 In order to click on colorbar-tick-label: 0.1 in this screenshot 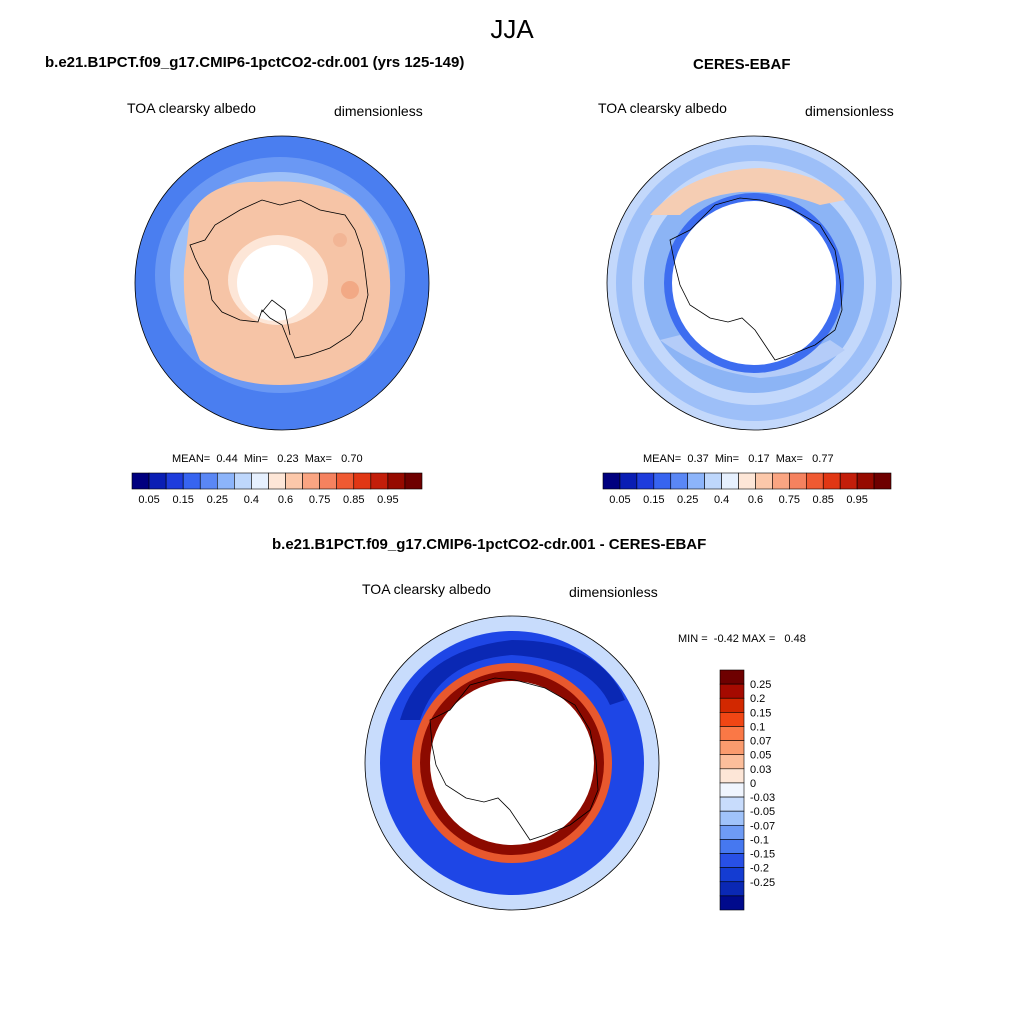, I will do `click(757, 727)`.